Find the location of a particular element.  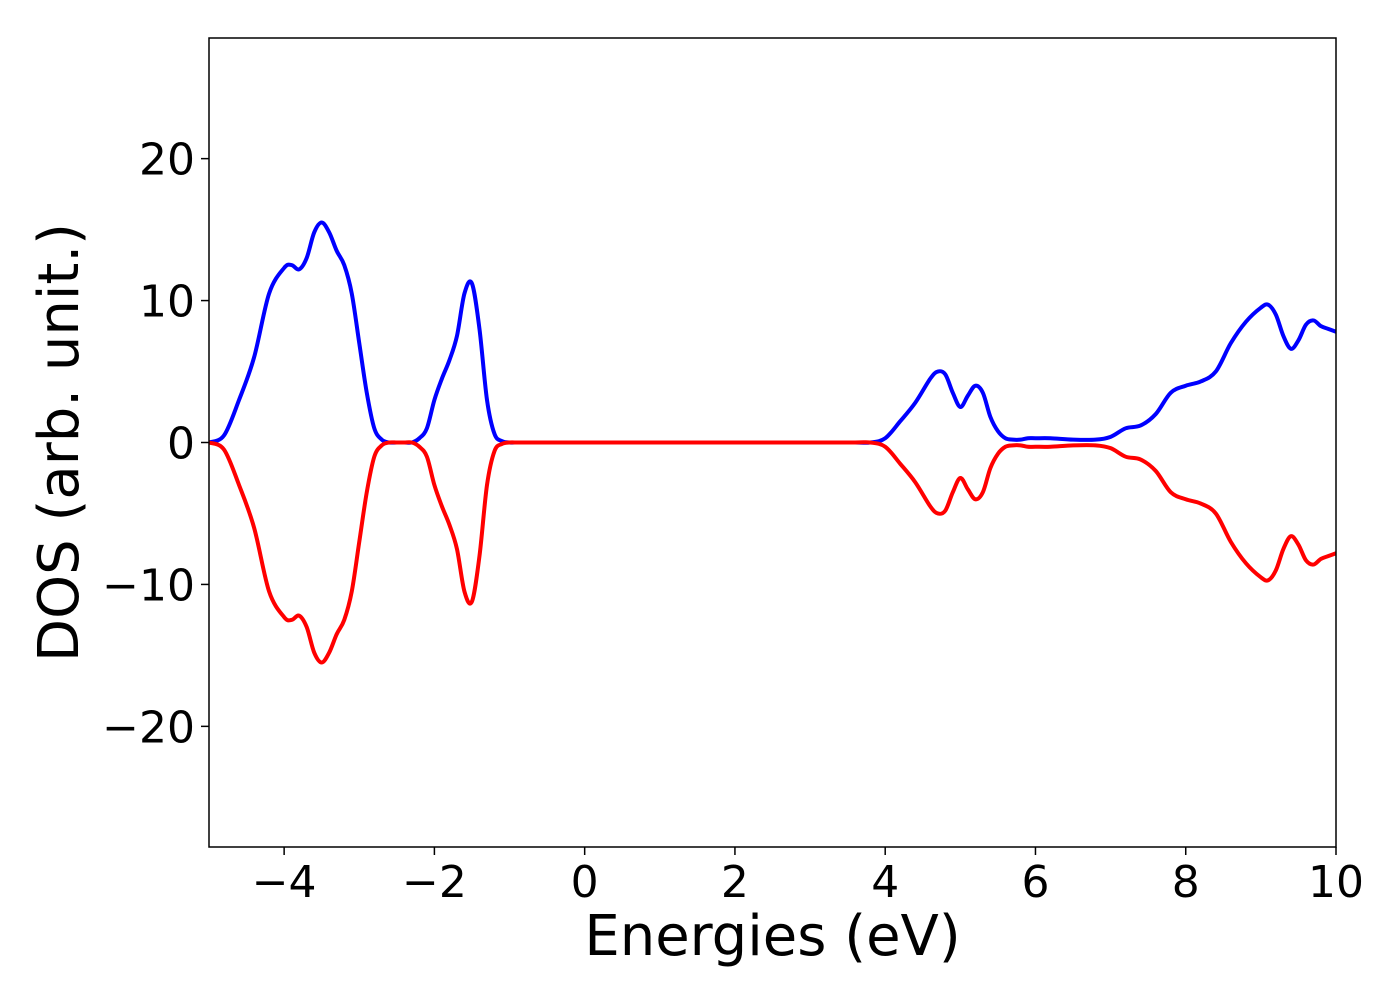

y-axis-ticks: 20 10 0 −10 −20 is located at coordinates (155, 444).